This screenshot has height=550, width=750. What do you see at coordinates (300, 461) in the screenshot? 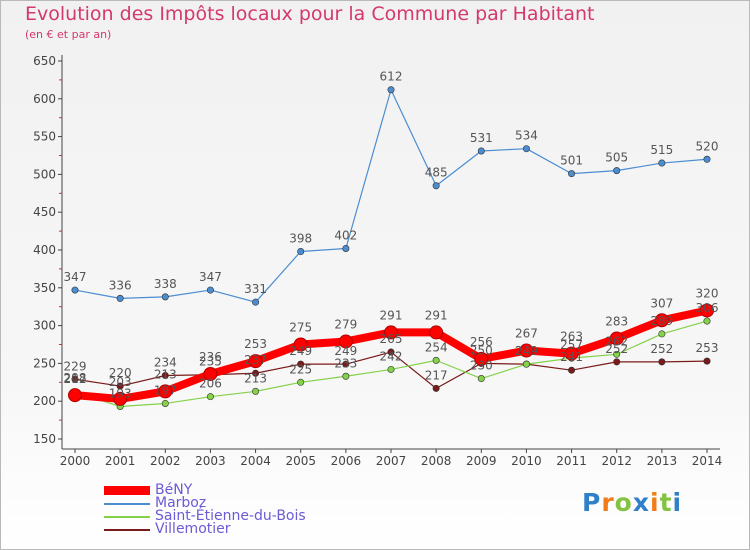
I see `x-tick-label: 2005` at bounding box center [300, 461].